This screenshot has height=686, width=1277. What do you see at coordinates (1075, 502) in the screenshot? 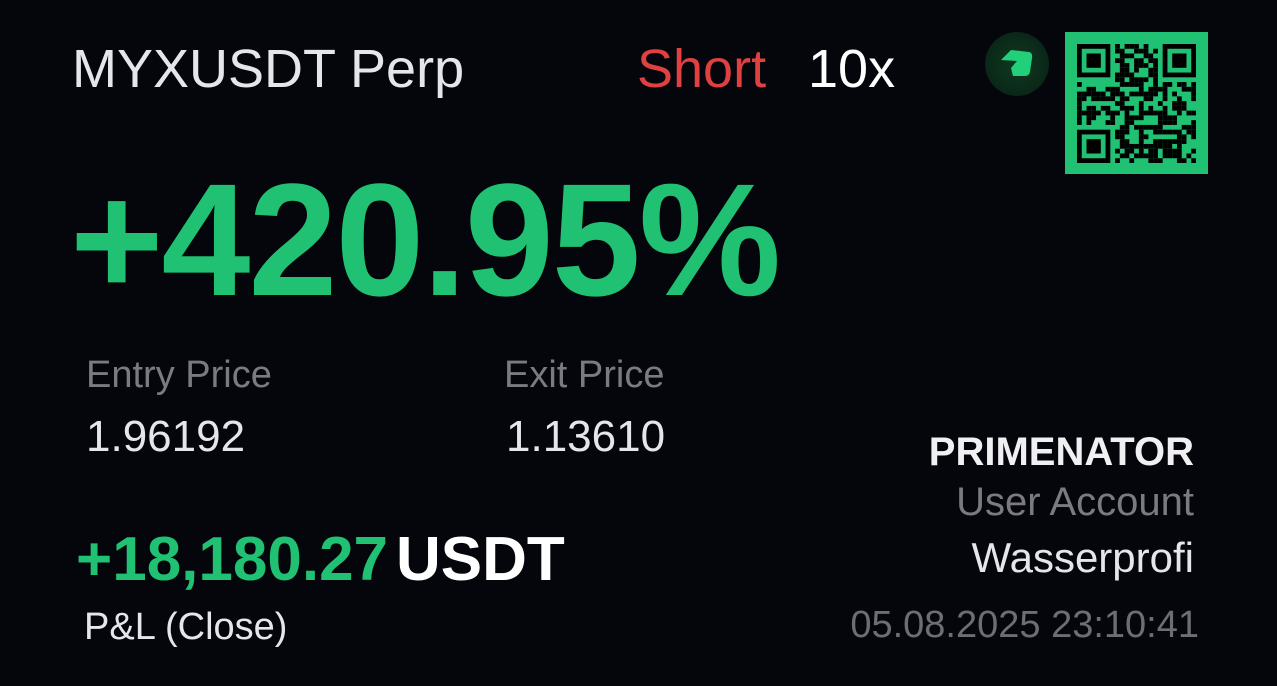
I see `user-account-label: User Account` at bounding box center [1075, 502].